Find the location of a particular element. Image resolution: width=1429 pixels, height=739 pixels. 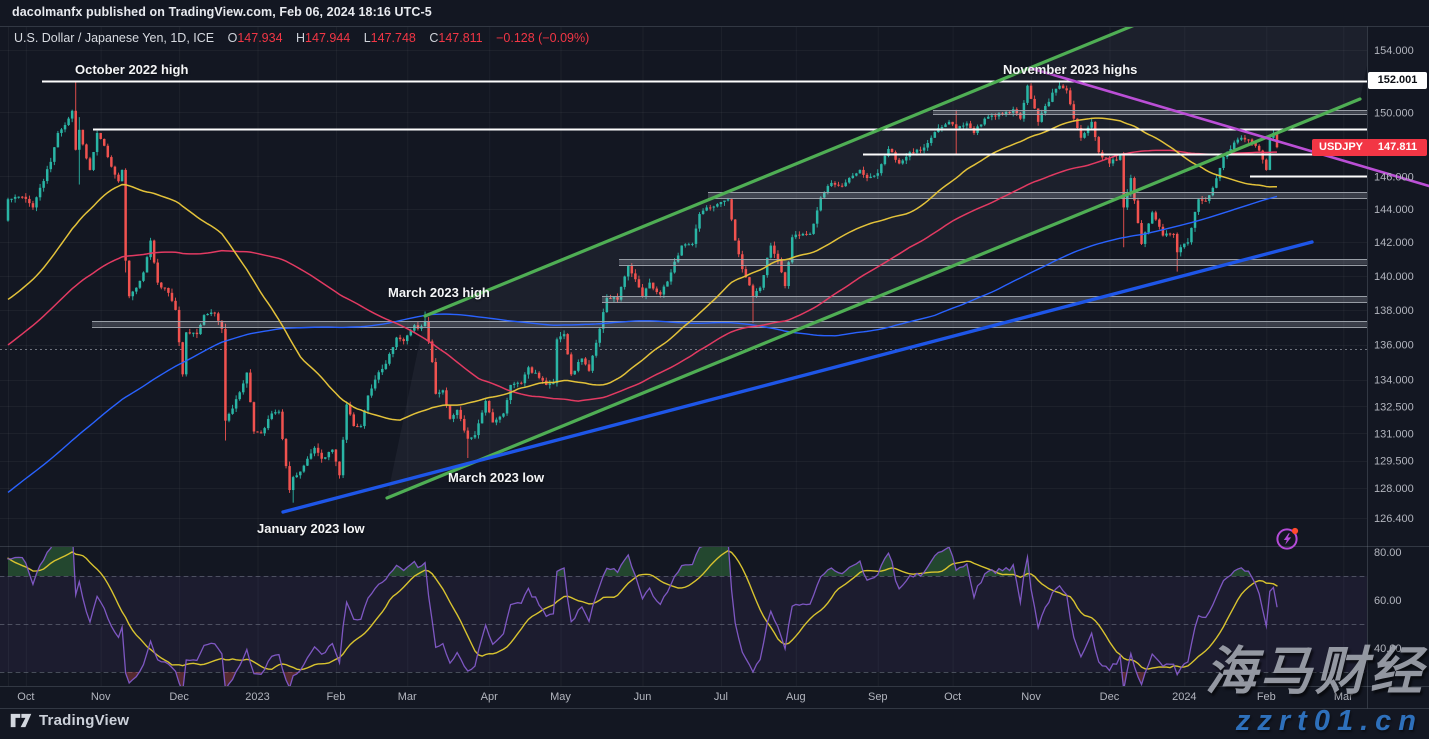

symbol-title: U.S. Dollar / Japanese Yen, 1D, ICE is located at coordinates (114, 38).